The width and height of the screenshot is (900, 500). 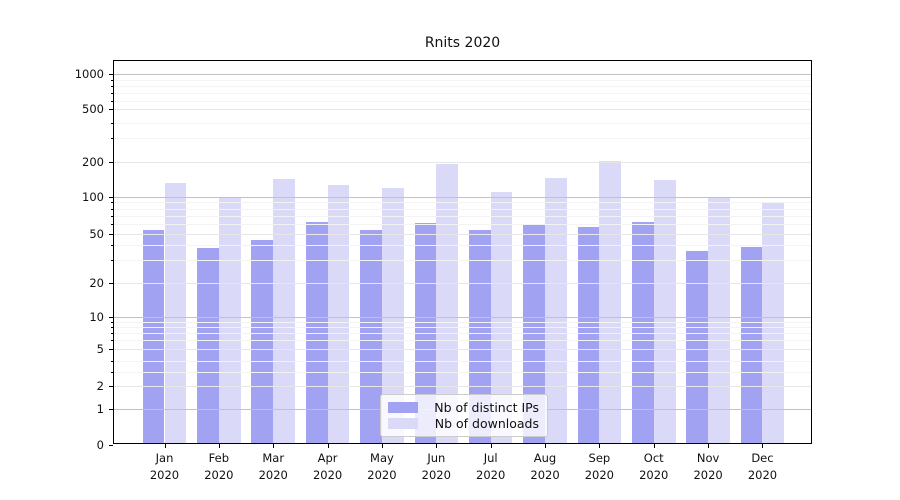 What do you see at coordinates (100, 349) in the screenshot?
I see `y-tick-label: 5` at bounding box center [100, 349].